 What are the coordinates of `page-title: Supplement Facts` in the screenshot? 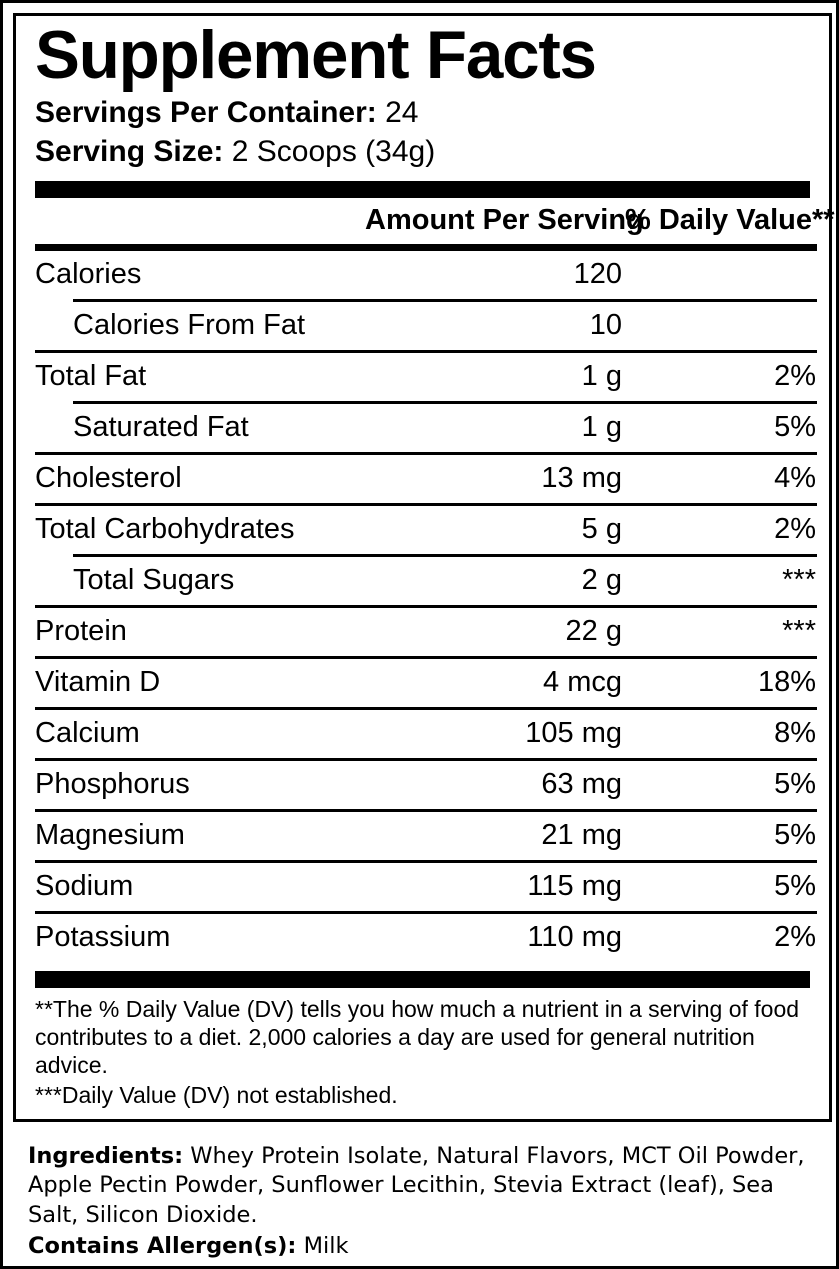 It's located at (316, 55).